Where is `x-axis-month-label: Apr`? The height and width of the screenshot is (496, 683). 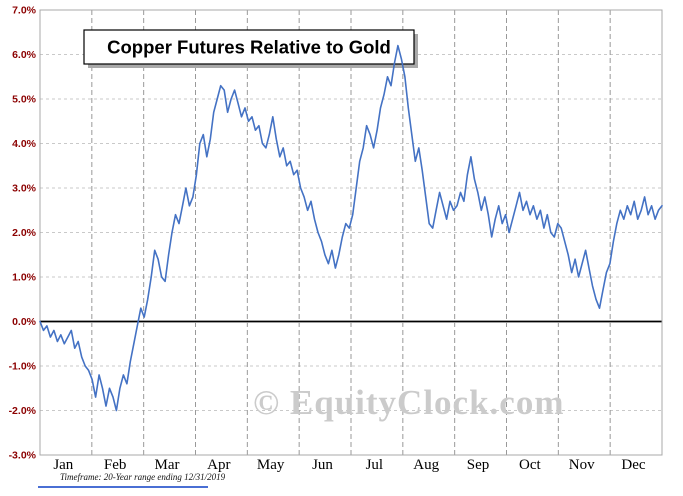
x-axis-month-label: Apr is located at coordinates (218, 465).